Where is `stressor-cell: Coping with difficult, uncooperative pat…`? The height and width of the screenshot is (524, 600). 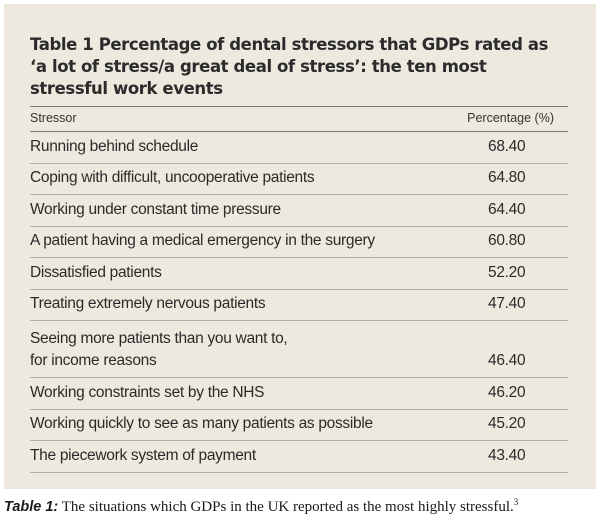
stressor-cell: Coping with difficult, uncooperative pat… is located at coordinates (172, 177).